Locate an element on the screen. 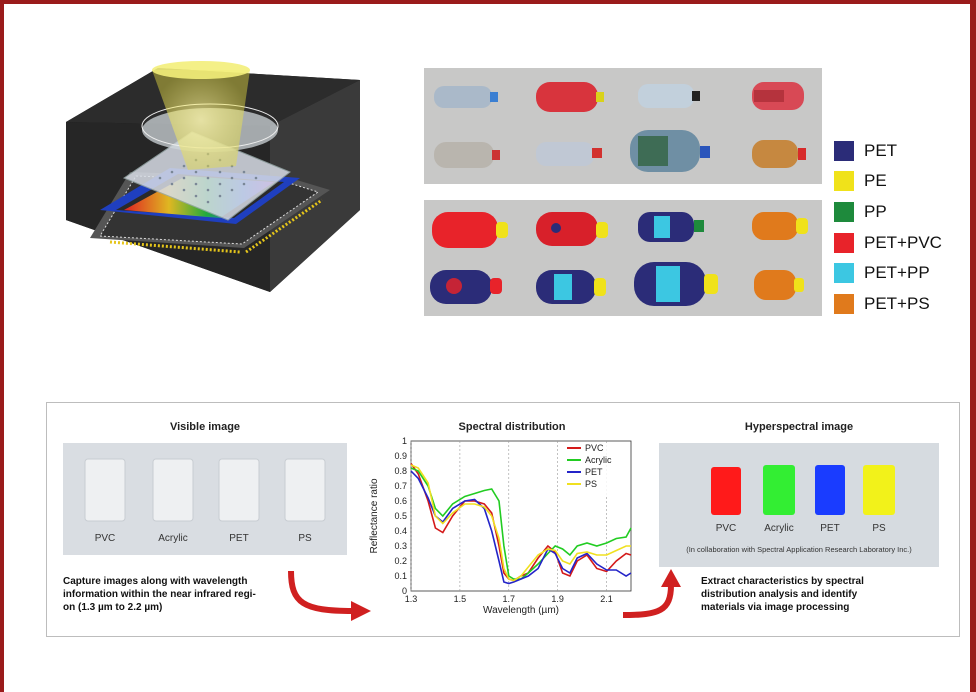  light-beam is located at coordinates (201, 120).